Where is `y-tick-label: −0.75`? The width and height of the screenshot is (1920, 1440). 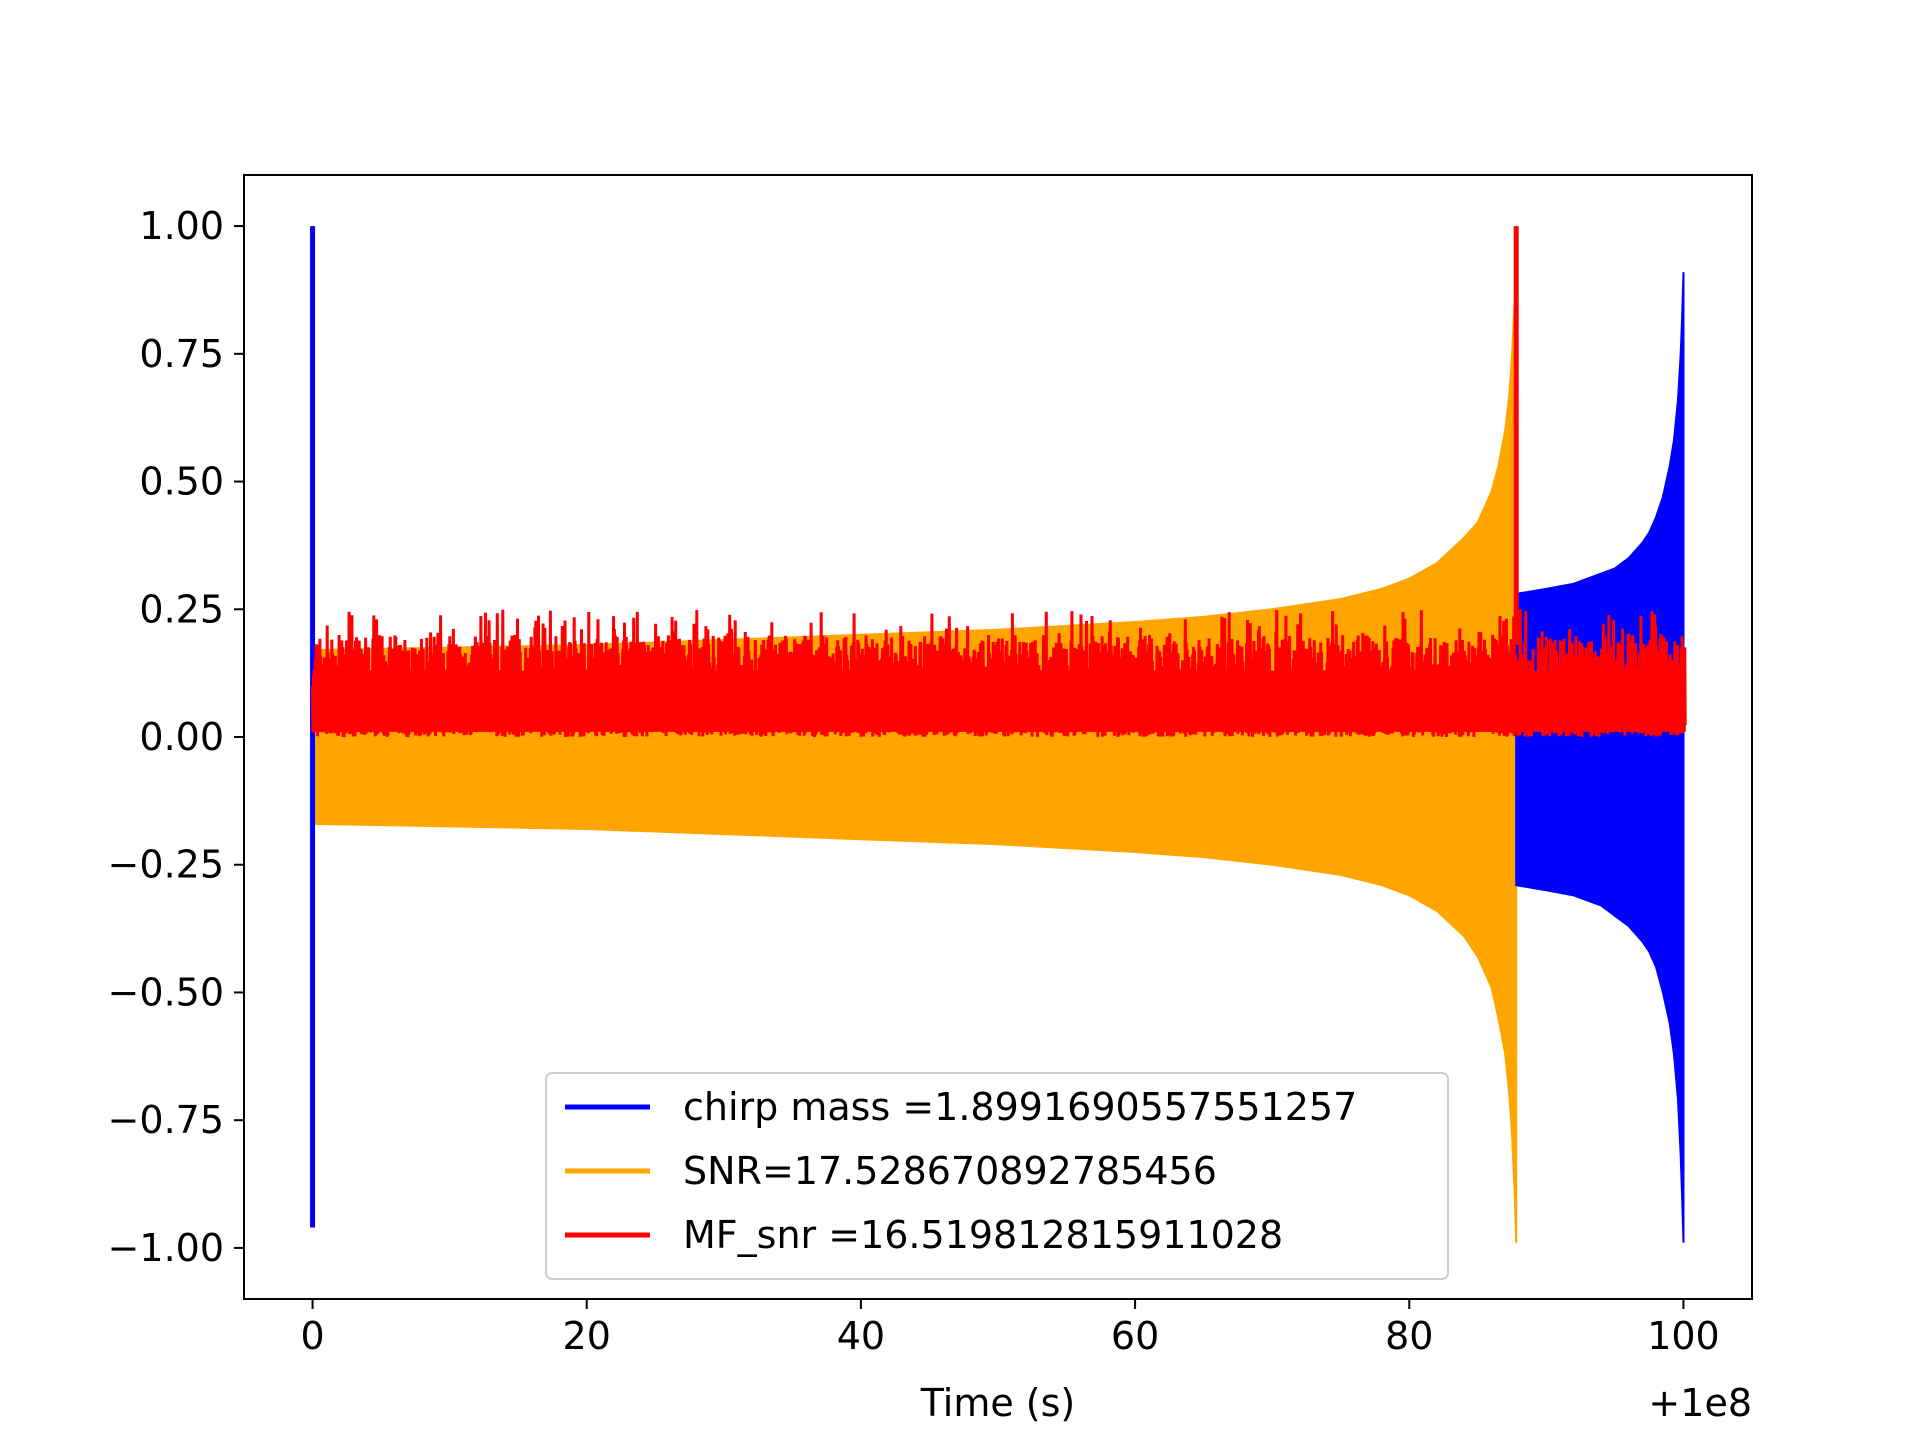 y-tick-label: −0.75 is located at coordinates (166, 1120).